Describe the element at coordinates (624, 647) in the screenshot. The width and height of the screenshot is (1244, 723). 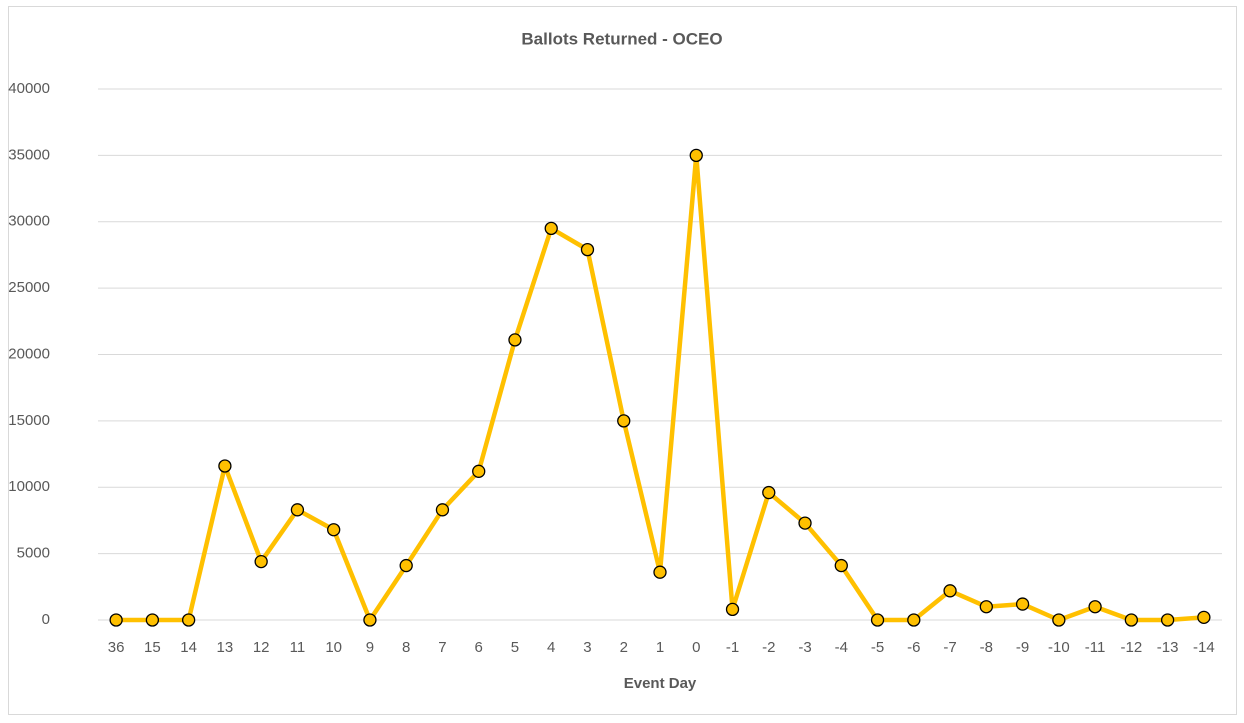
I see `x-tick-label: 2` at that location.